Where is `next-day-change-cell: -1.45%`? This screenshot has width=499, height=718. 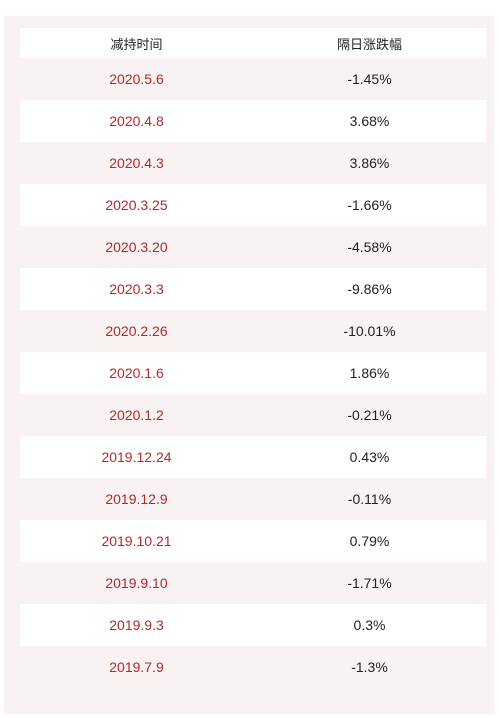
next-day-change-cell: -1.45% is located at coordinates (369, 79).